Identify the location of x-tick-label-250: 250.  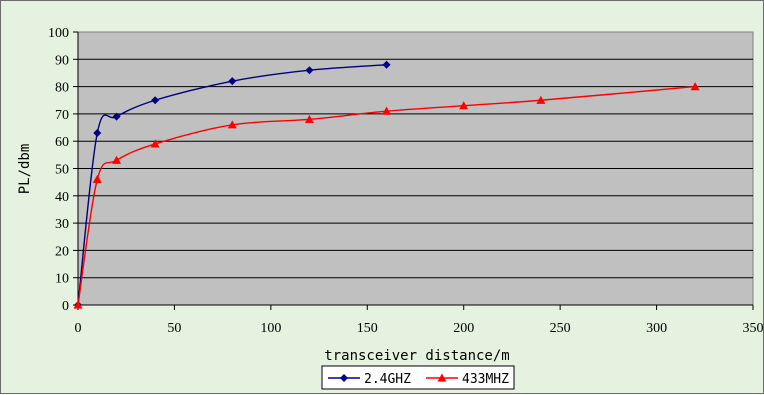
(560, 328).